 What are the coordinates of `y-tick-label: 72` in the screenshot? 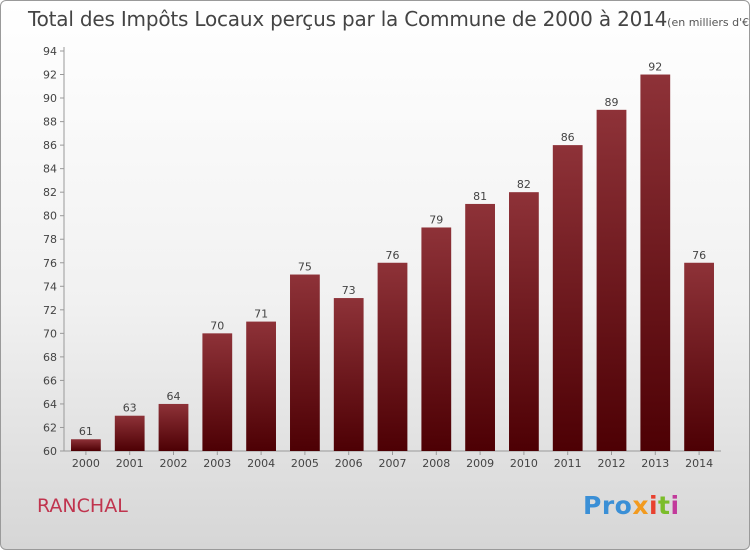 It's located at (50, 310).